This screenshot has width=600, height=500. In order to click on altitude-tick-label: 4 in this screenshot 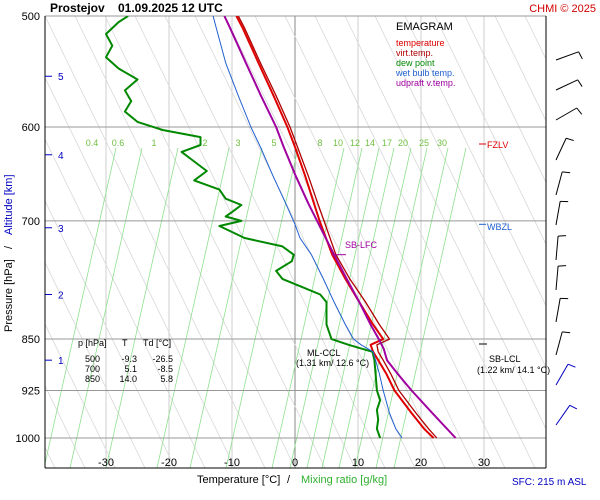, I will do `click(61, 156)`.